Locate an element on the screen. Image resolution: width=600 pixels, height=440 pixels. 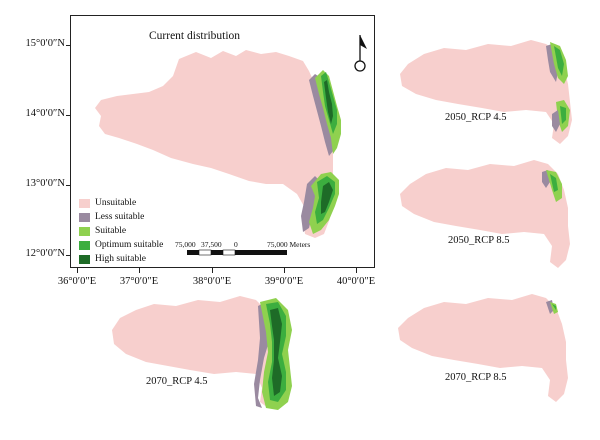
panel-label-2070-rcp45: 2070_RCP 4.5 is located at coordinates (177, 381).